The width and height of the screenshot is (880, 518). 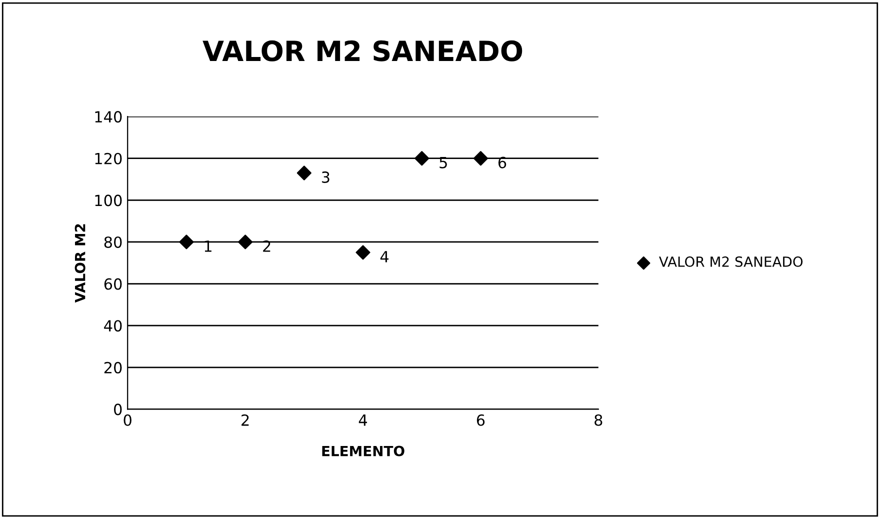 I want to click on x-tick-label: 2, so click(x=245, y=420).